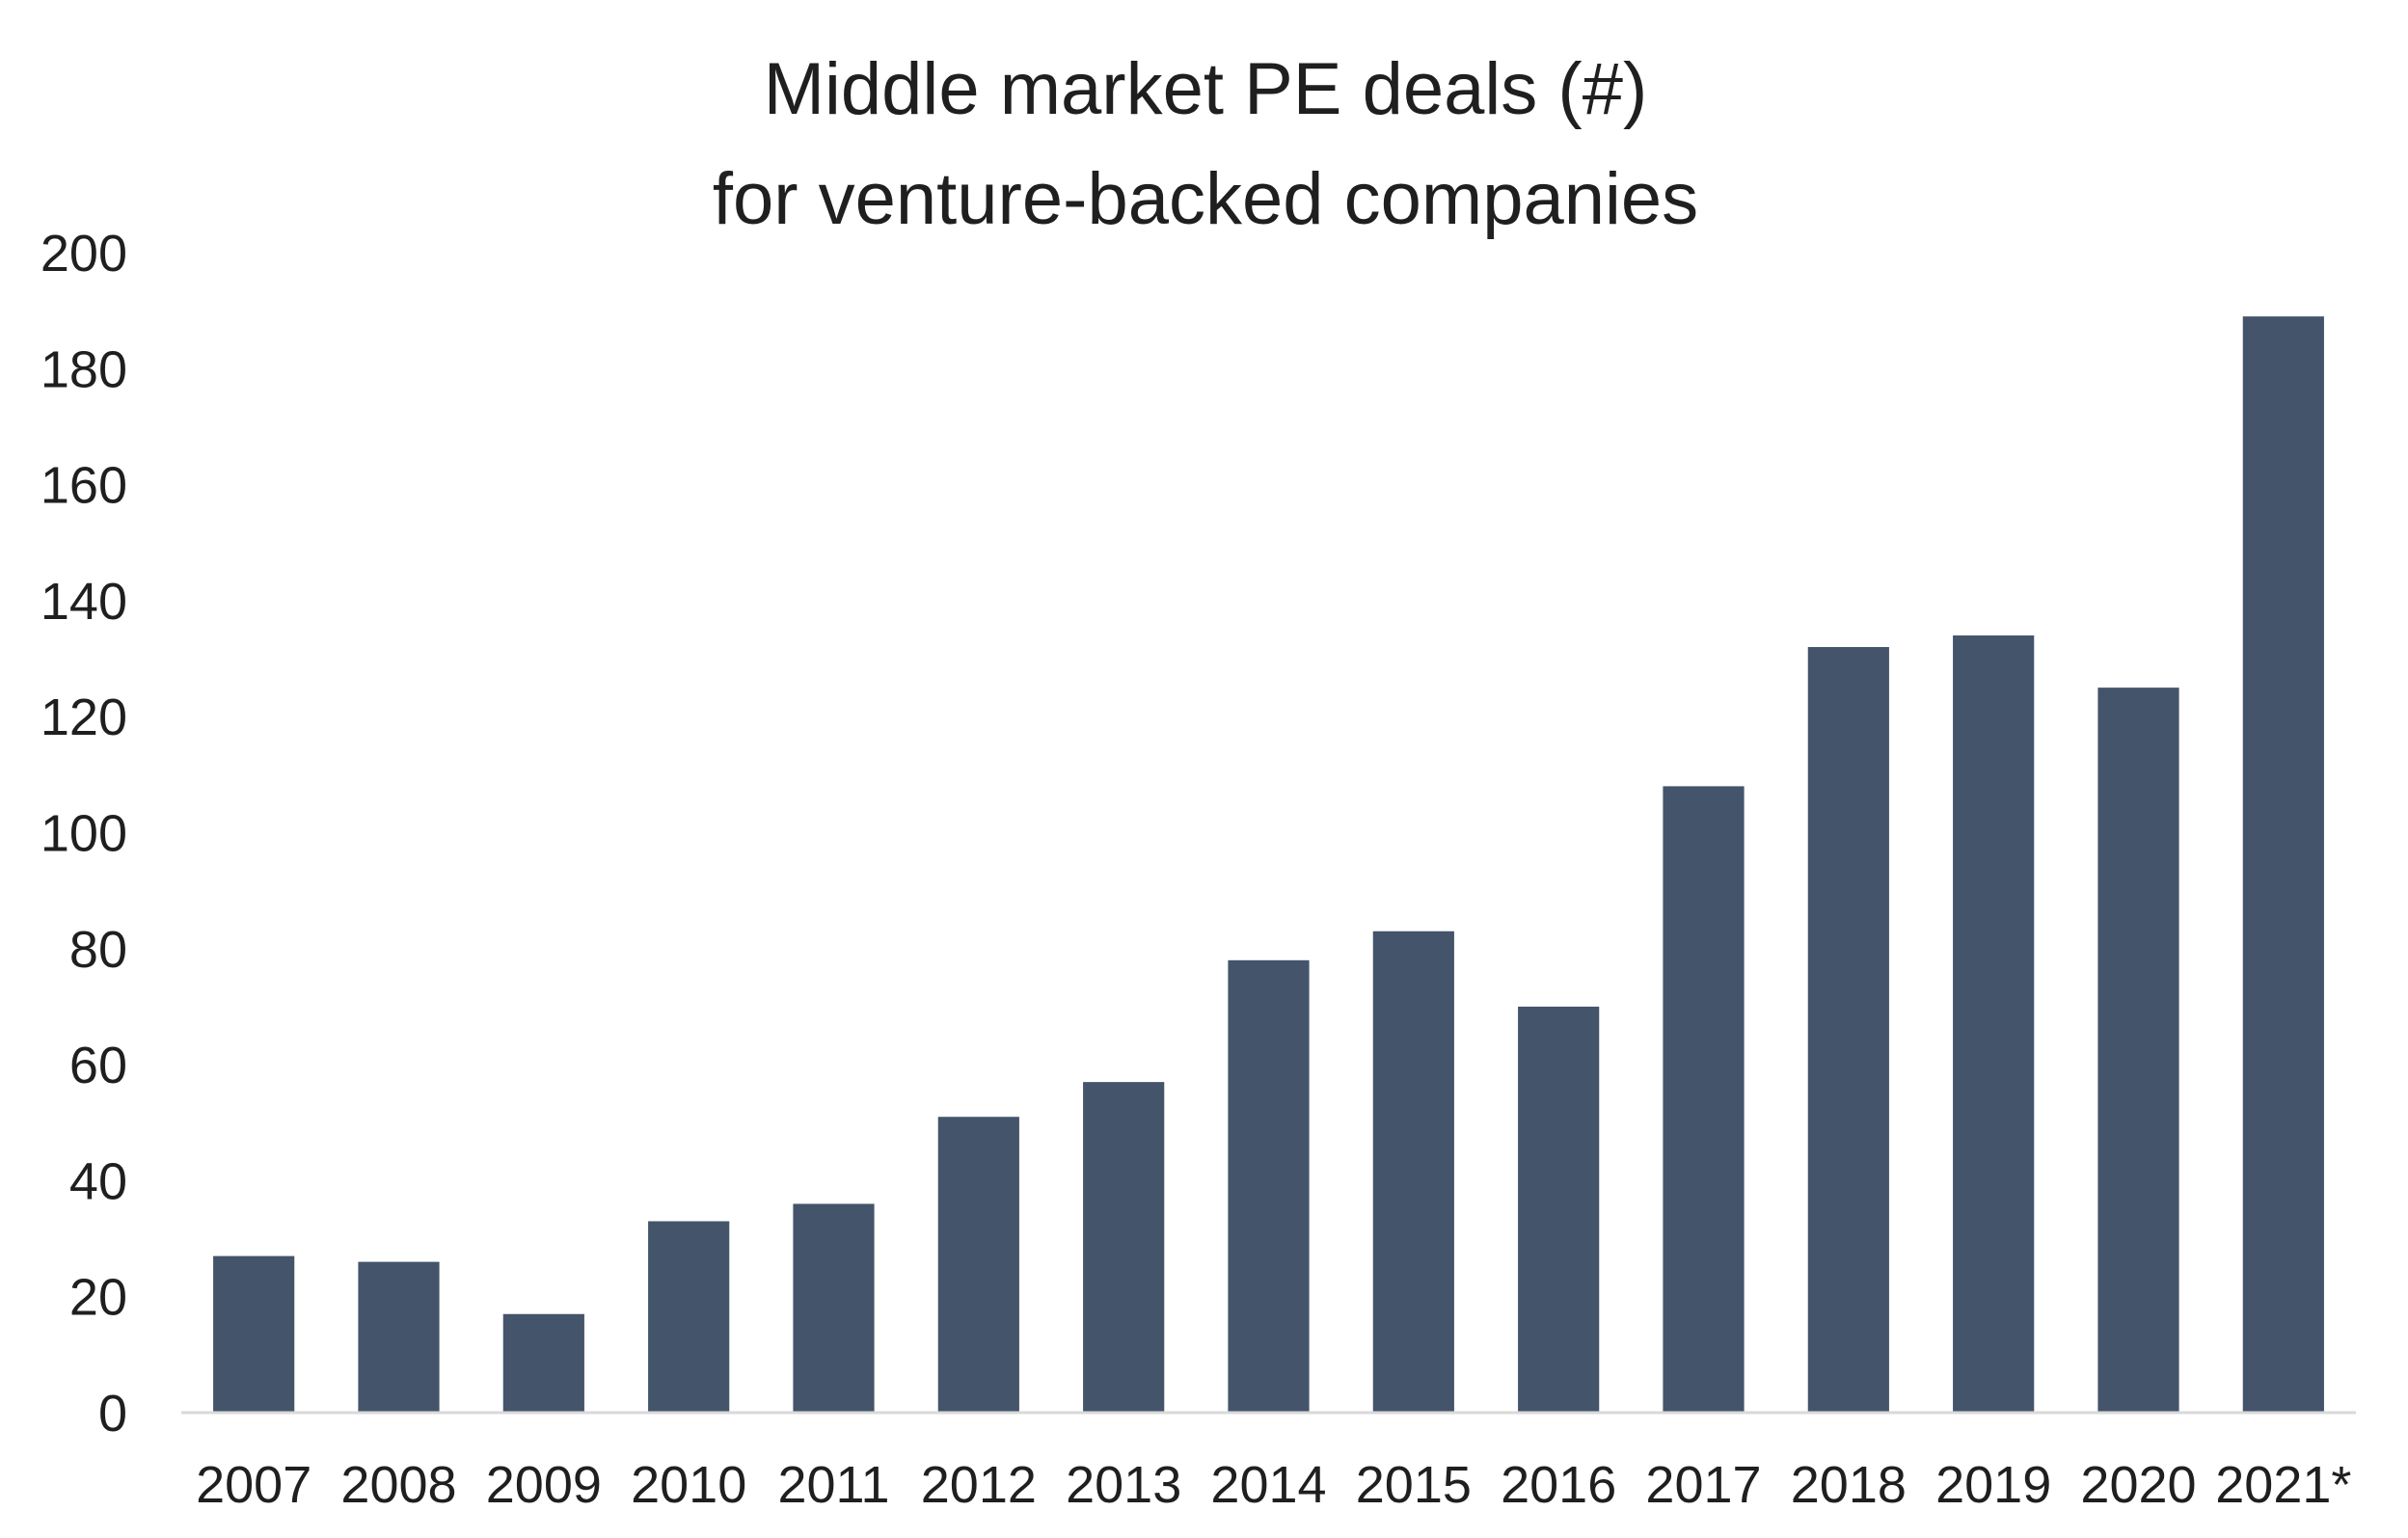 This screenshot has height=1538, width=2408. What do you see at coordinates (1206, 89) in the screenshot?
I see `chart-title: Middle market PE deals (#)` at bounding box center [1206, 89].